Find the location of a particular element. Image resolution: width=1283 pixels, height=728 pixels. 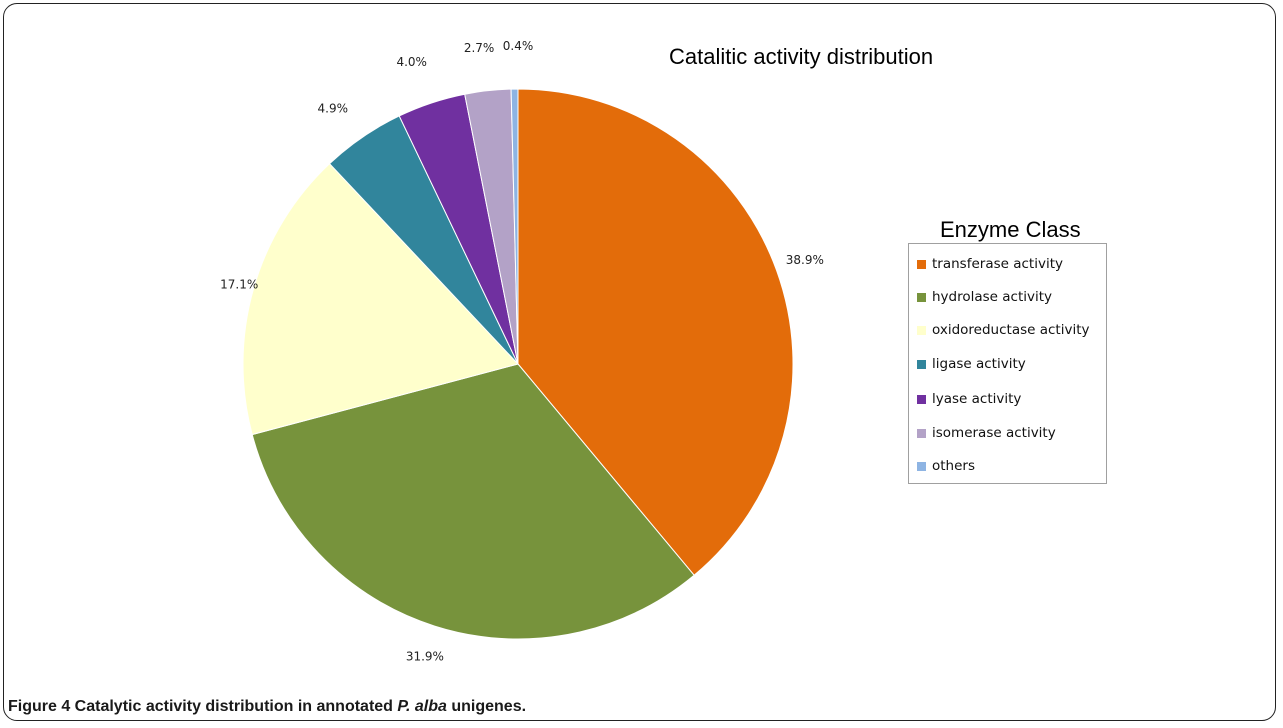

legend-swatch-others is located at coordinates (921, 466).